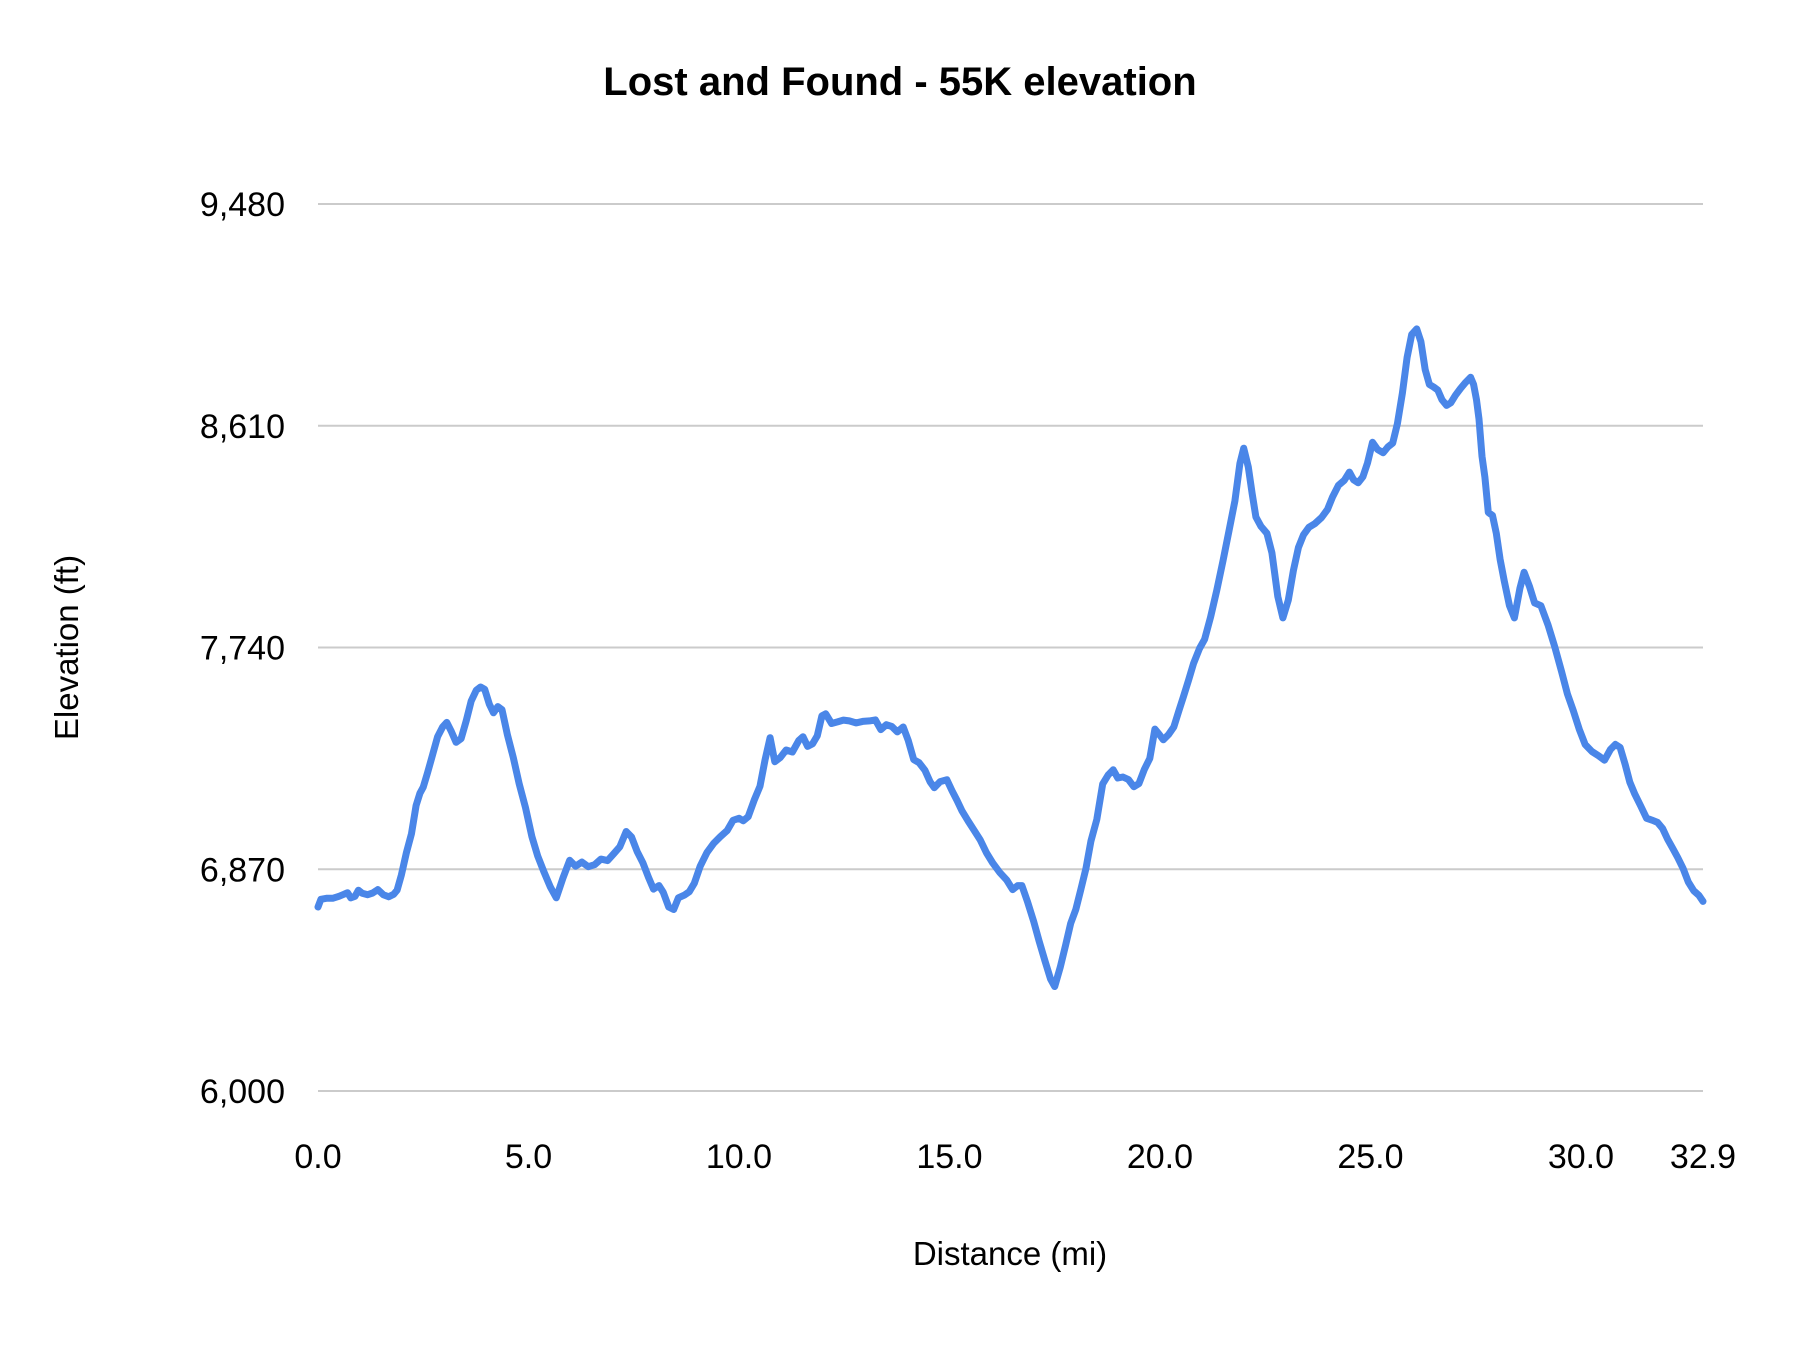 Image resolution: width=1800 pixels, height=1350 pixels. What do you see at coordinates (528, 1157) in the screenshot?
I see `x-tick-label: 5.0` at bounding box center [528, 1157].